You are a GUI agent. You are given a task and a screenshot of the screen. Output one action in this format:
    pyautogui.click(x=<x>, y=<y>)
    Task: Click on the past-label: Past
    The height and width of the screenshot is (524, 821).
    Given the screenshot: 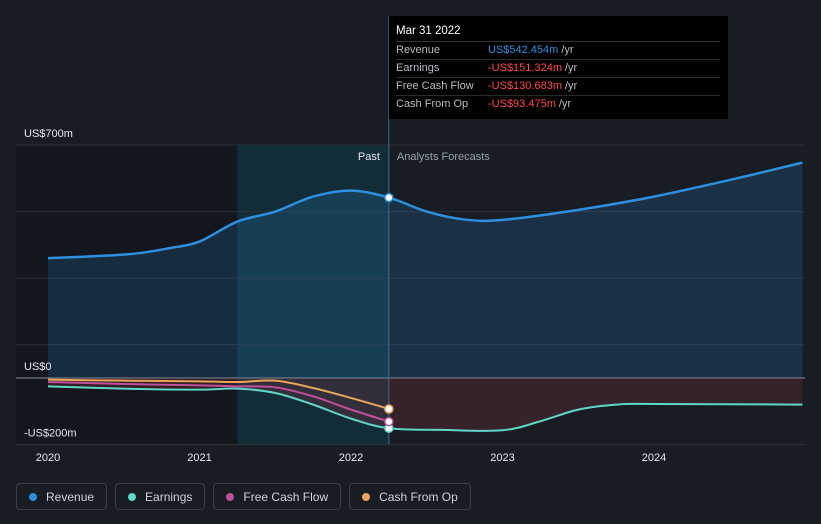 What is the action you would take?
    pyautogui.click(x=369, y=157)
    